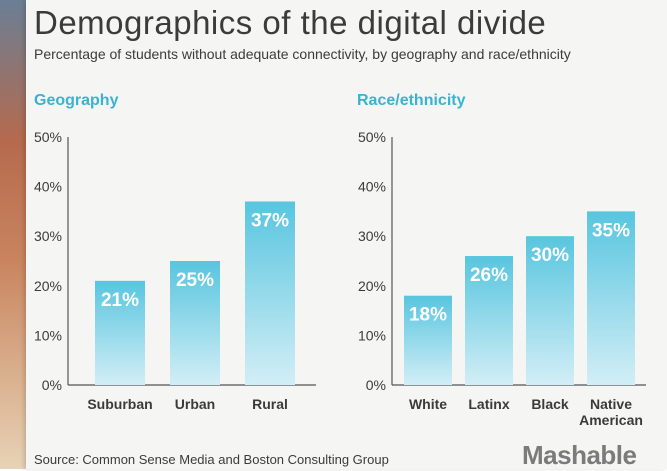 Image resolution: width=667 pixels, height=471 pixels. What do you see at coordinates (270, 220) in the screenshot?
I see `geography-bar-value-label: 37%` at bounding box center [270, 220].